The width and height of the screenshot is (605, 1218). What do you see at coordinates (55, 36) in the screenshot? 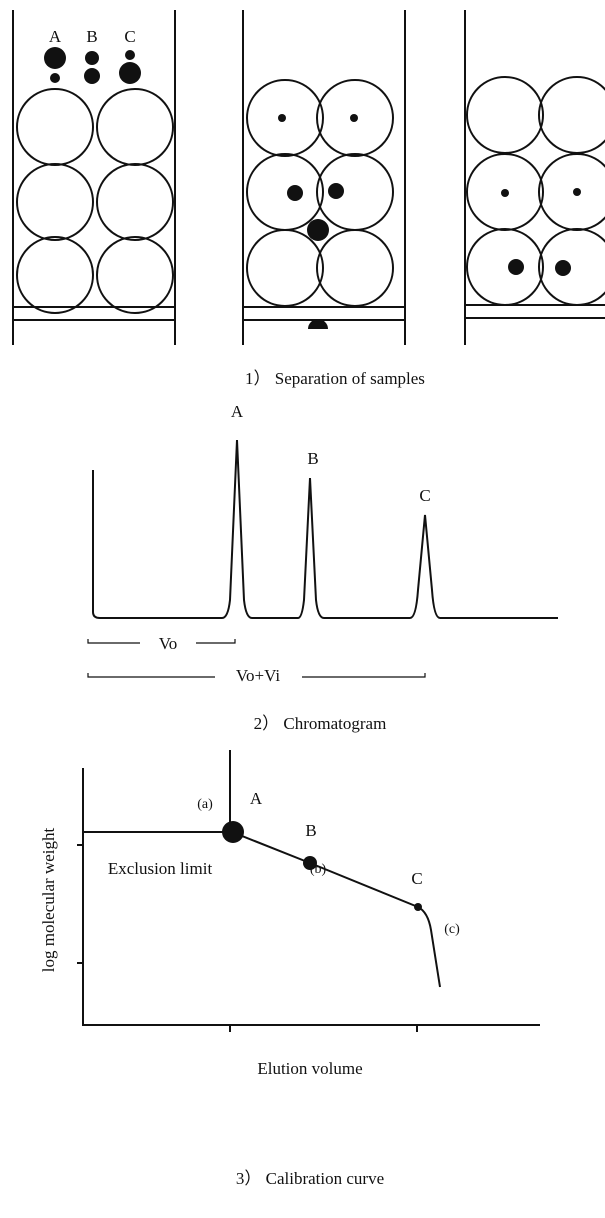
I see `sample-label: A` at bounding box center [55, 36].